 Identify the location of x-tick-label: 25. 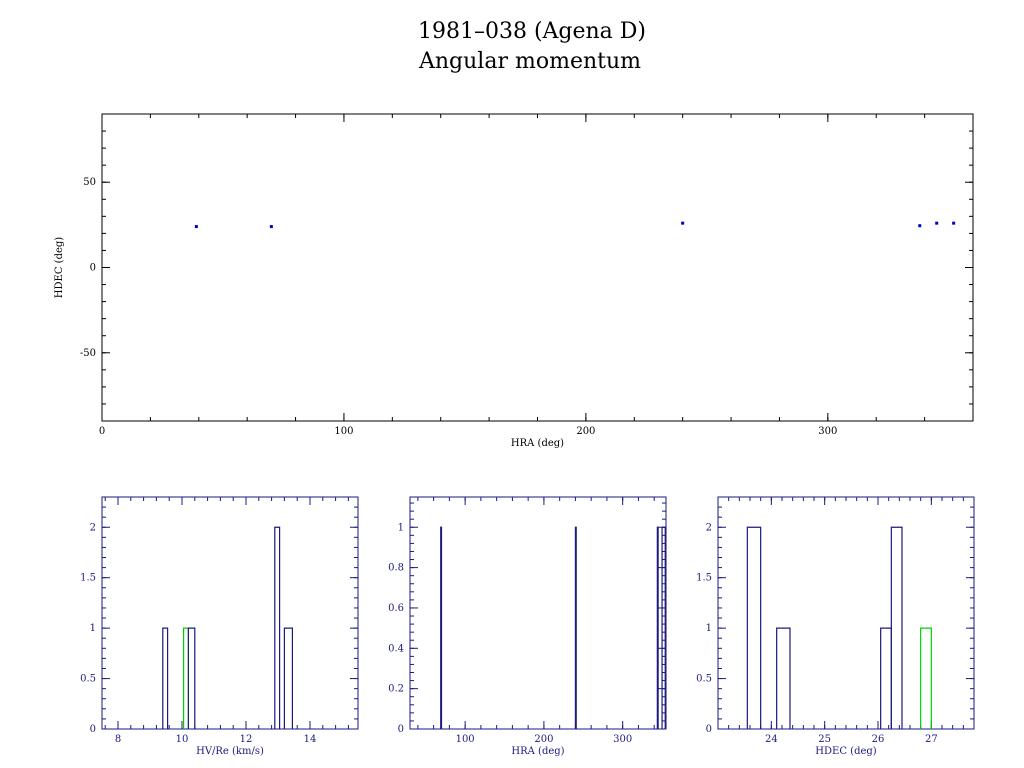
(824, 739).